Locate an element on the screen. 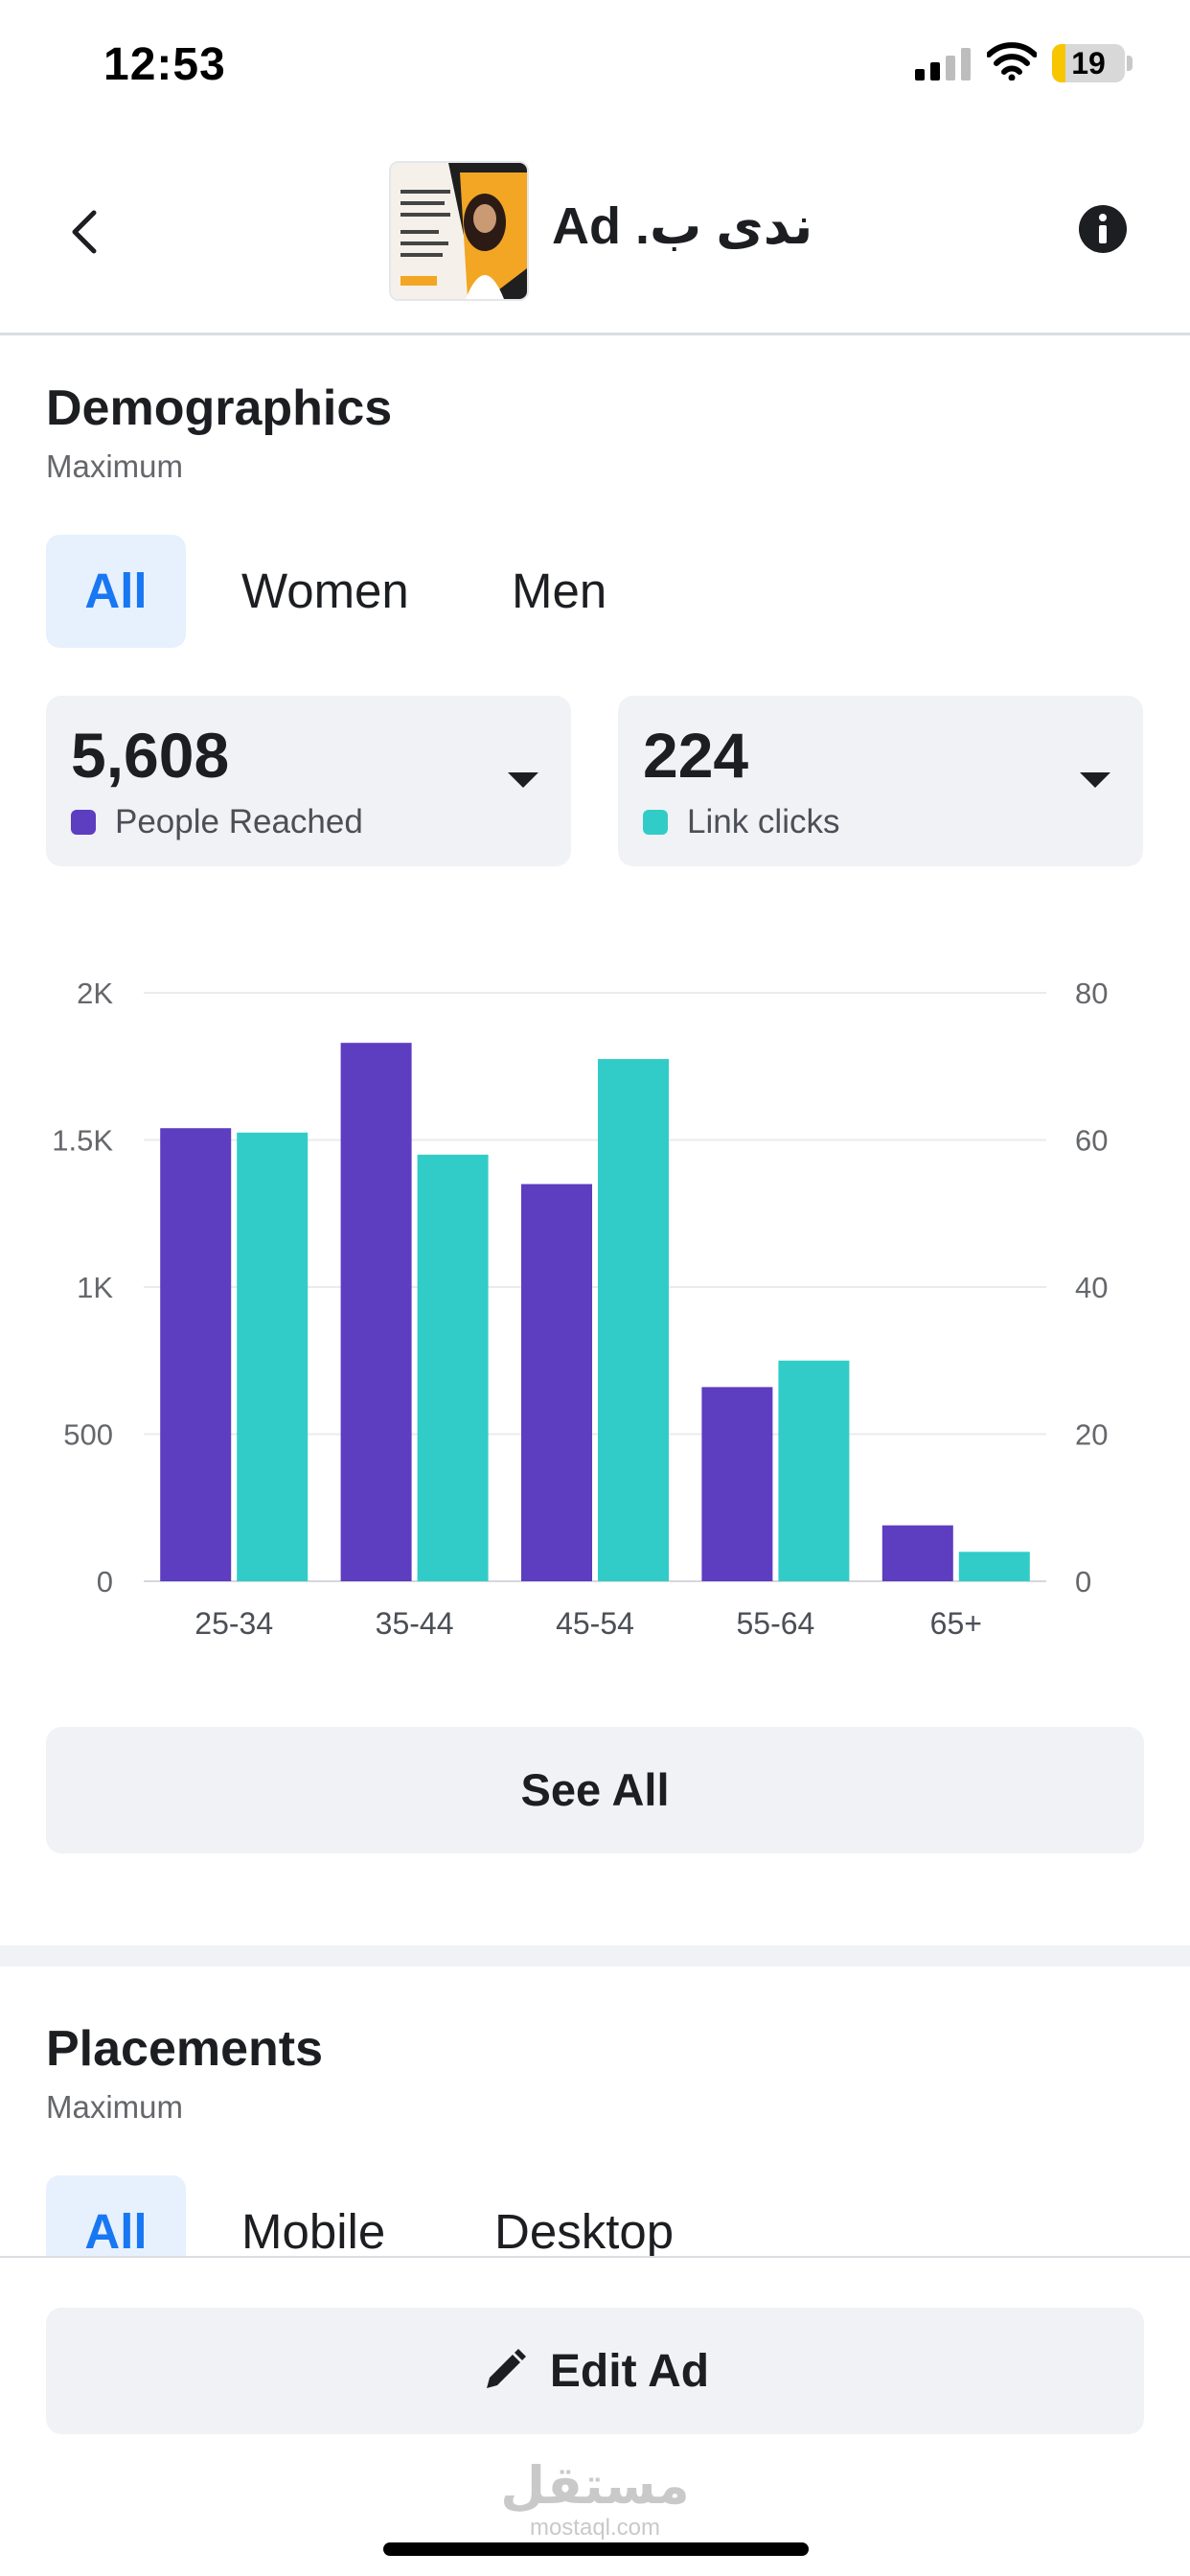 The width and height of the screenshot is (1190, 2576). battery-icon: 19 is located at coordinates (1089, 63).